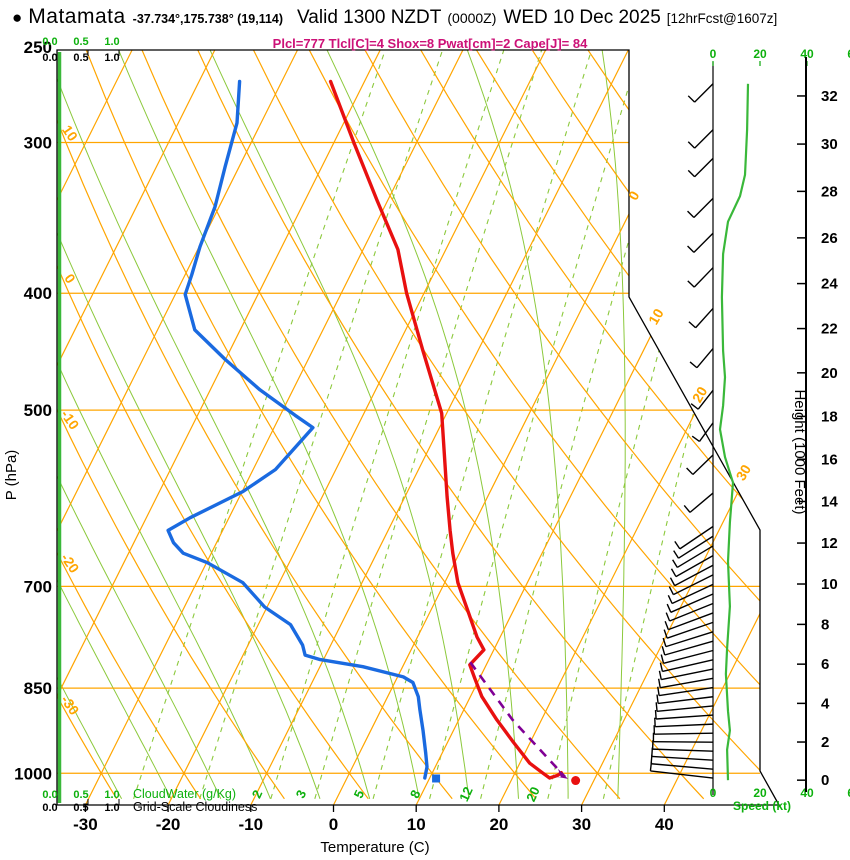 The width and height of the screenshot is (850, 860). Describe the element at coordinates (664, 824) in the screenshot. I see `temperature-tick-label: 40` at that location.